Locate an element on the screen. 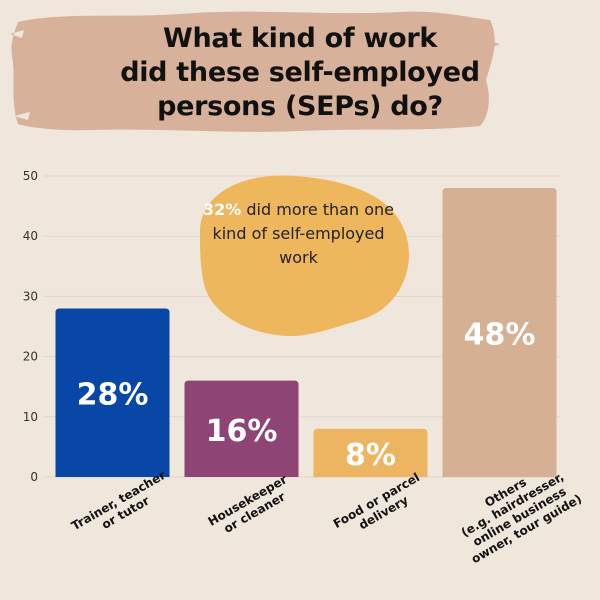  bar-value-label: 48% is located at coordinates (500, 335).